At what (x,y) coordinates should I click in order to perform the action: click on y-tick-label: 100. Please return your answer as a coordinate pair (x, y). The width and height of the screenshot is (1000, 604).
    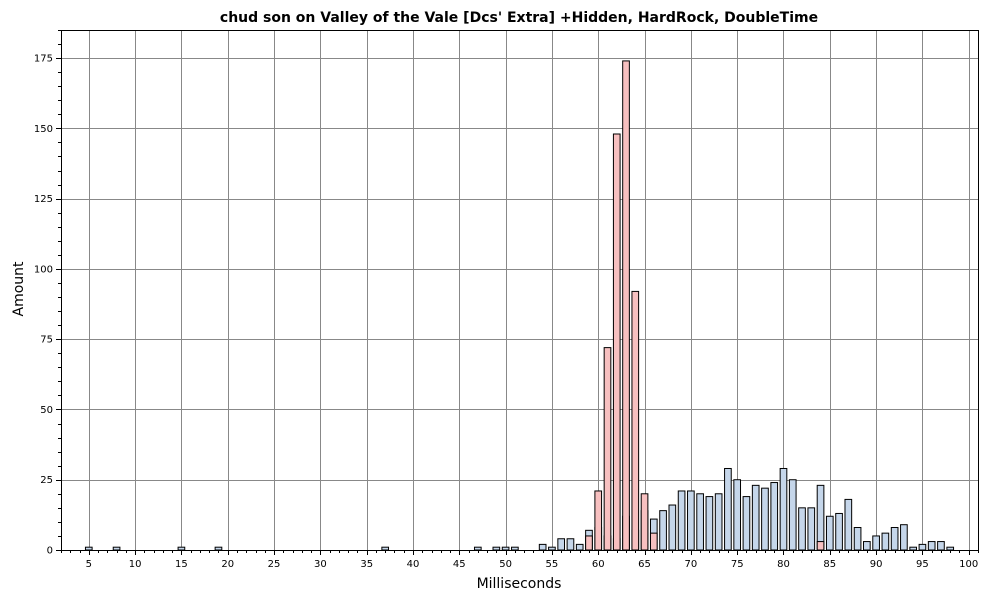
    Looking at the image, I should click on (43, 269).